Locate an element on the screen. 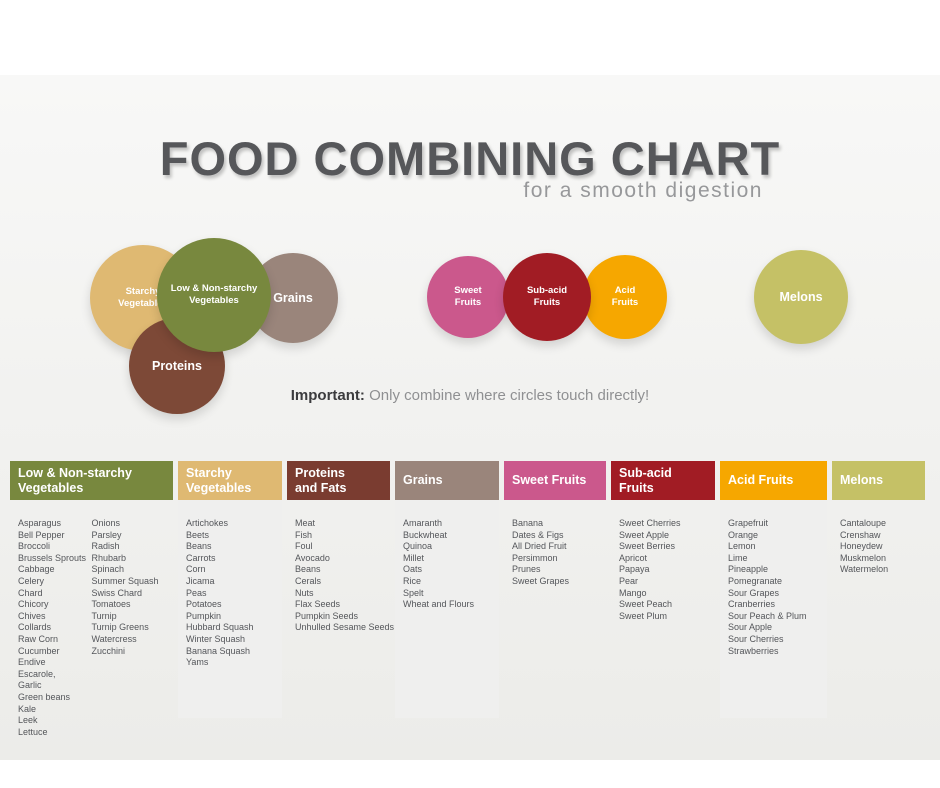 The height and width of the screenshot is (788, 940). list-item: Garlic is located at coordinates (30, 685).